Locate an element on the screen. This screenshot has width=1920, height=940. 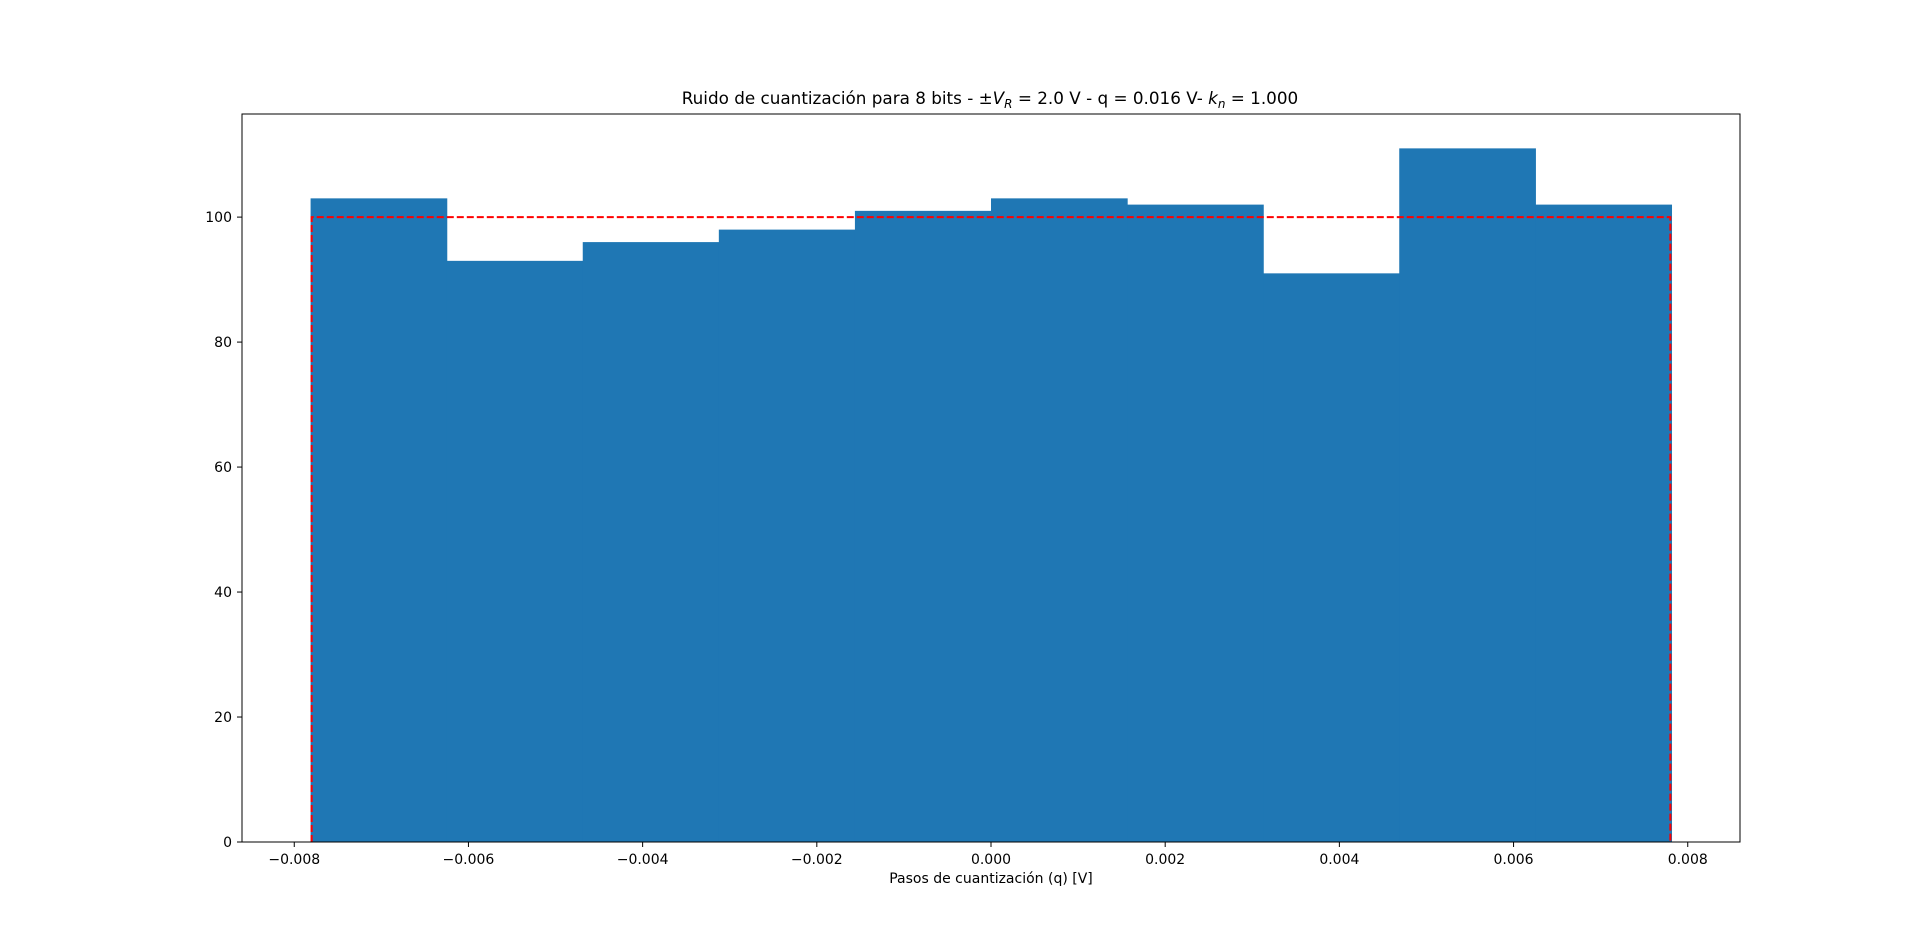
y-ticks-layer: 0 20 40 60 80 100 is located at coordinates (223, 530).